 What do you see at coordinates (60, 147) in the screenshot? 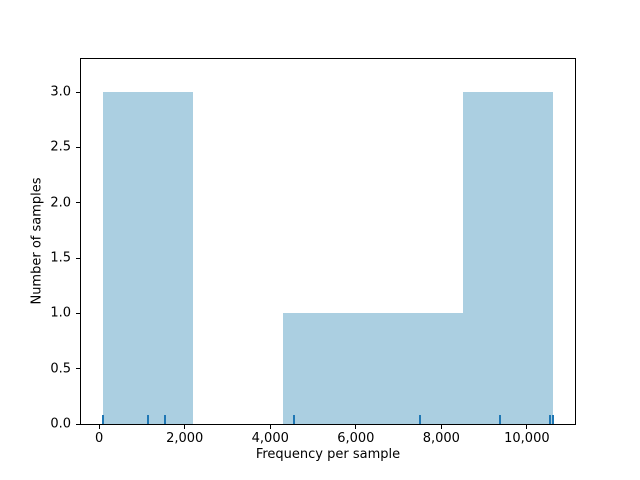
I see `y-tick-label: 2.5` at bounding box center [60, 147].